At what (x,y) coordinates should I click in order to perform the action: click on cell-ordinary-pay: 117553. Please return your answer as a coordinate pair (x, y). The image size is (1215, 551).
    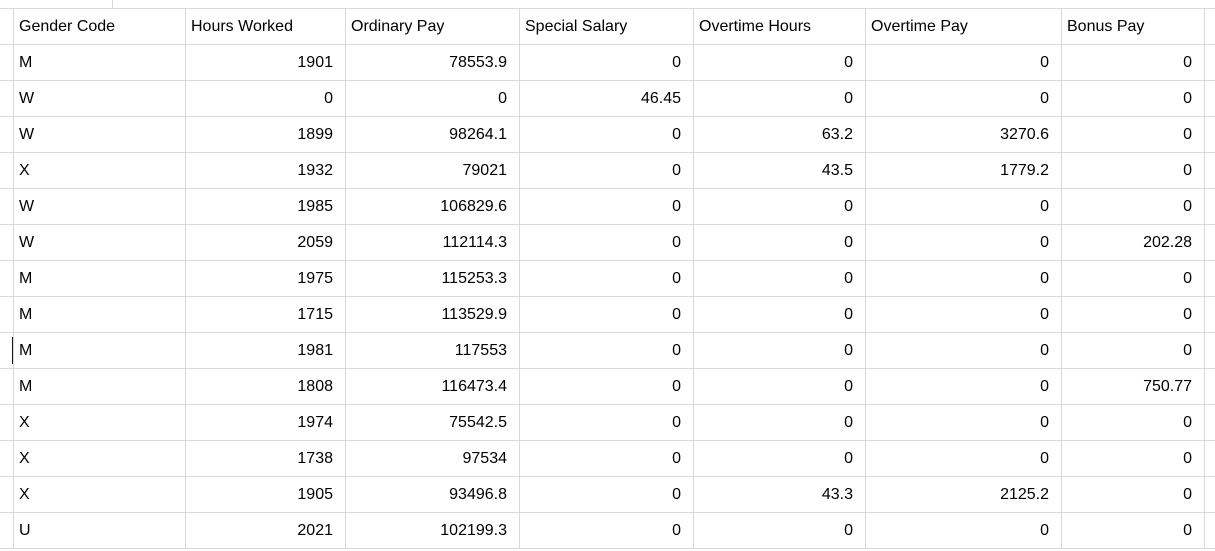
    Looking at the image, I should click on (433, 350).